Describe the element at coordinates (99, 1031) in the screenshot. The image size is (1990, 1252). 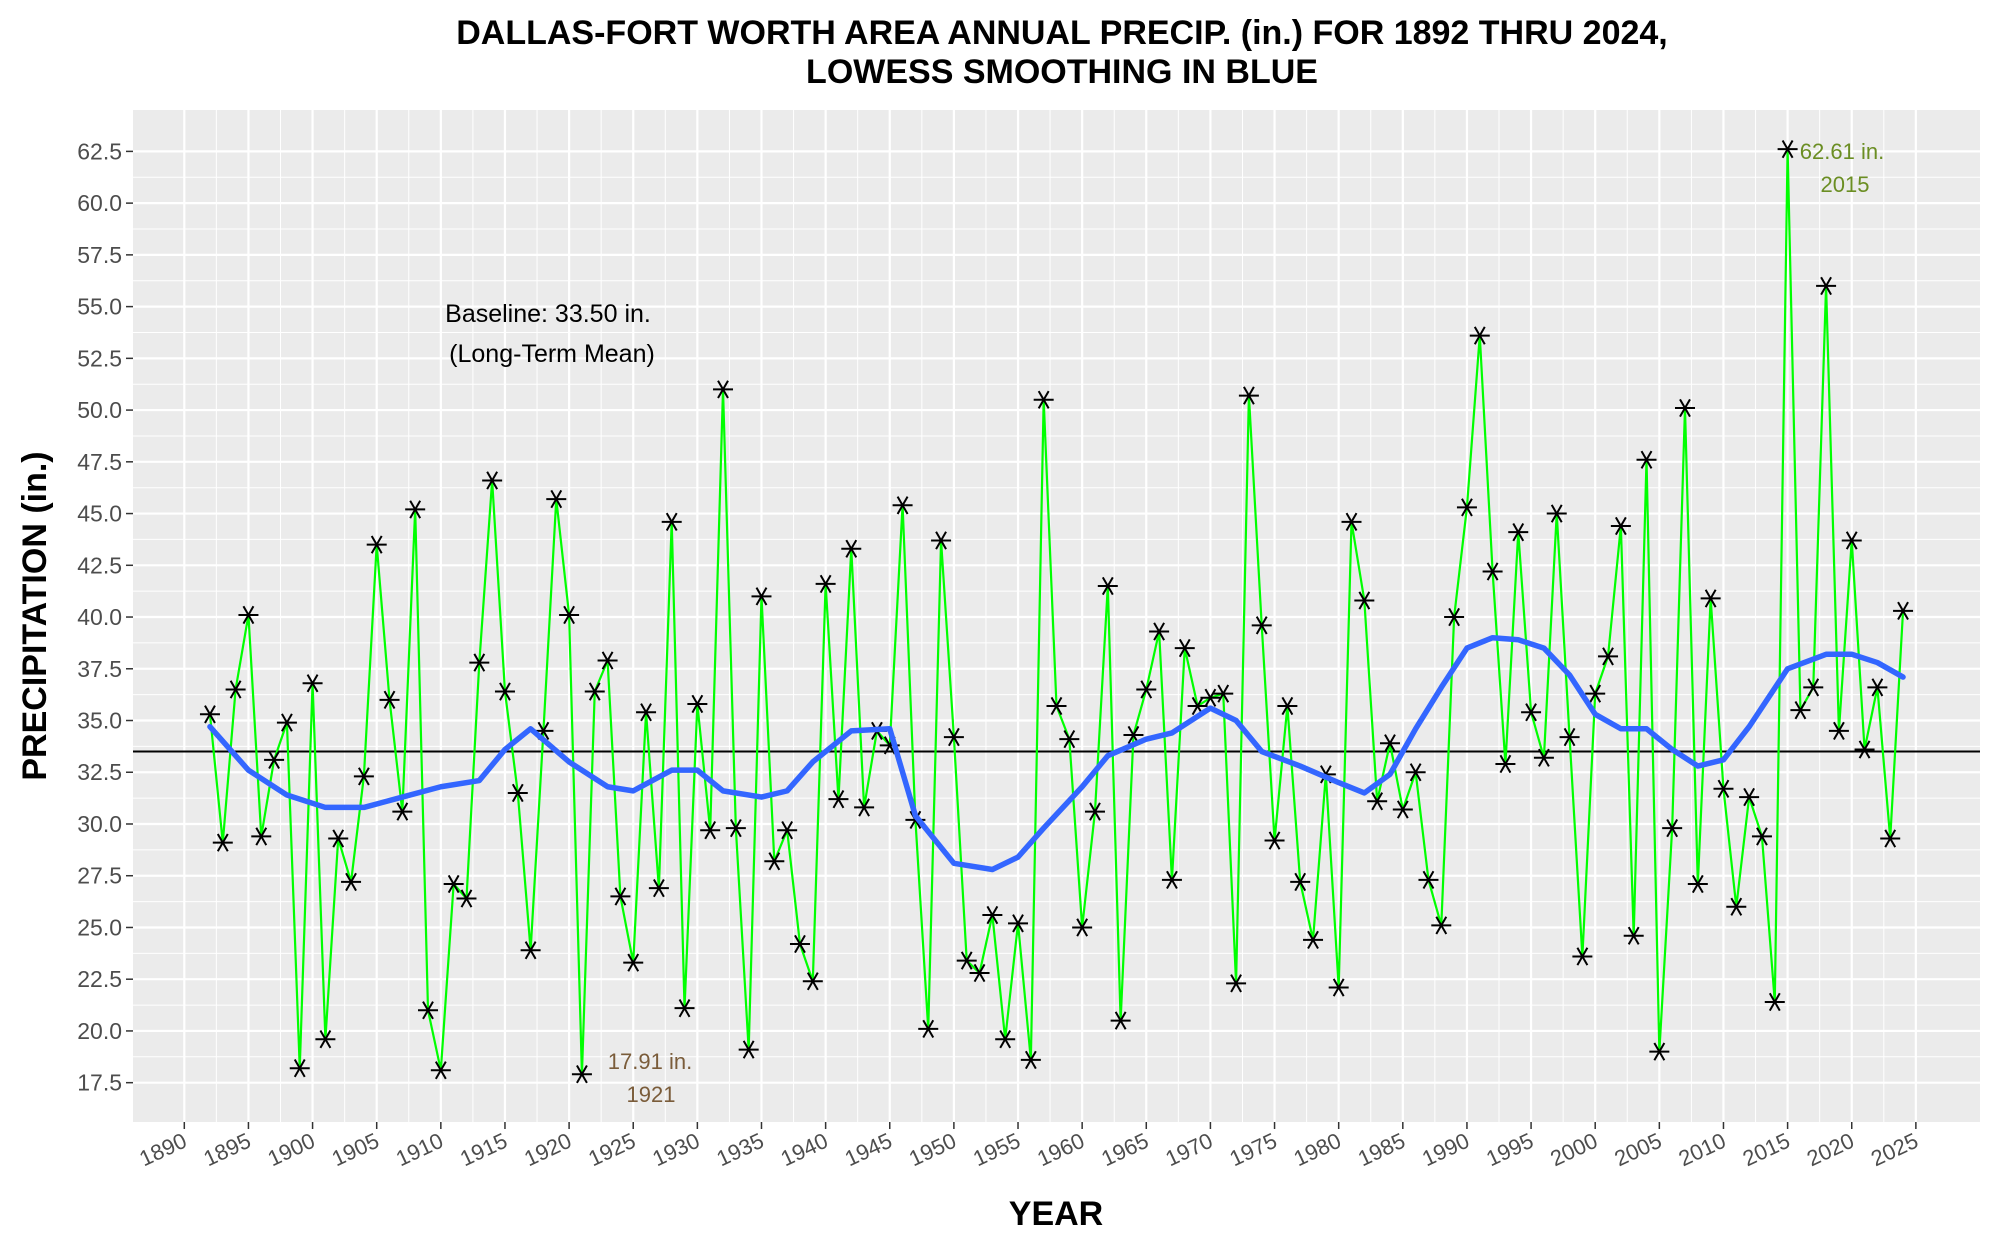
I see `y-tick-label: 20.0` at that location.